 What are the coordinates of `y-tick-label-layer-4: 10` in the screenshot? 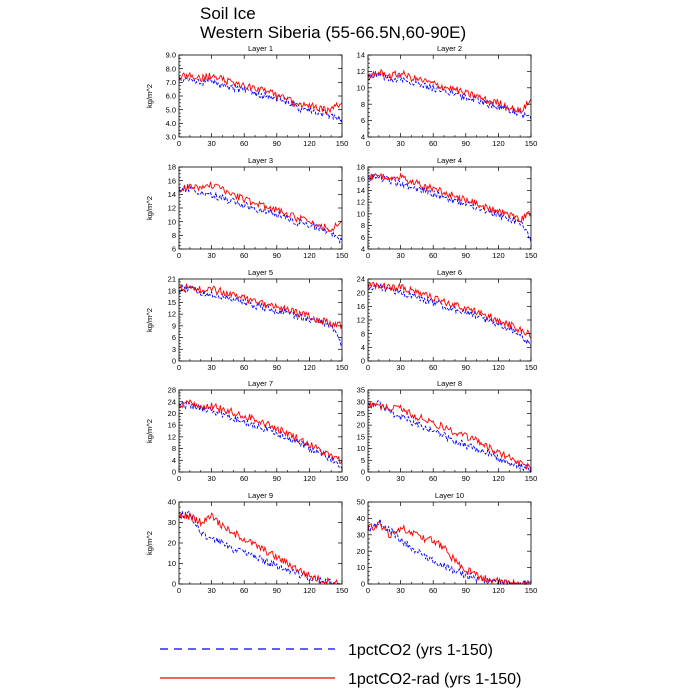 It's located at (361, 213).